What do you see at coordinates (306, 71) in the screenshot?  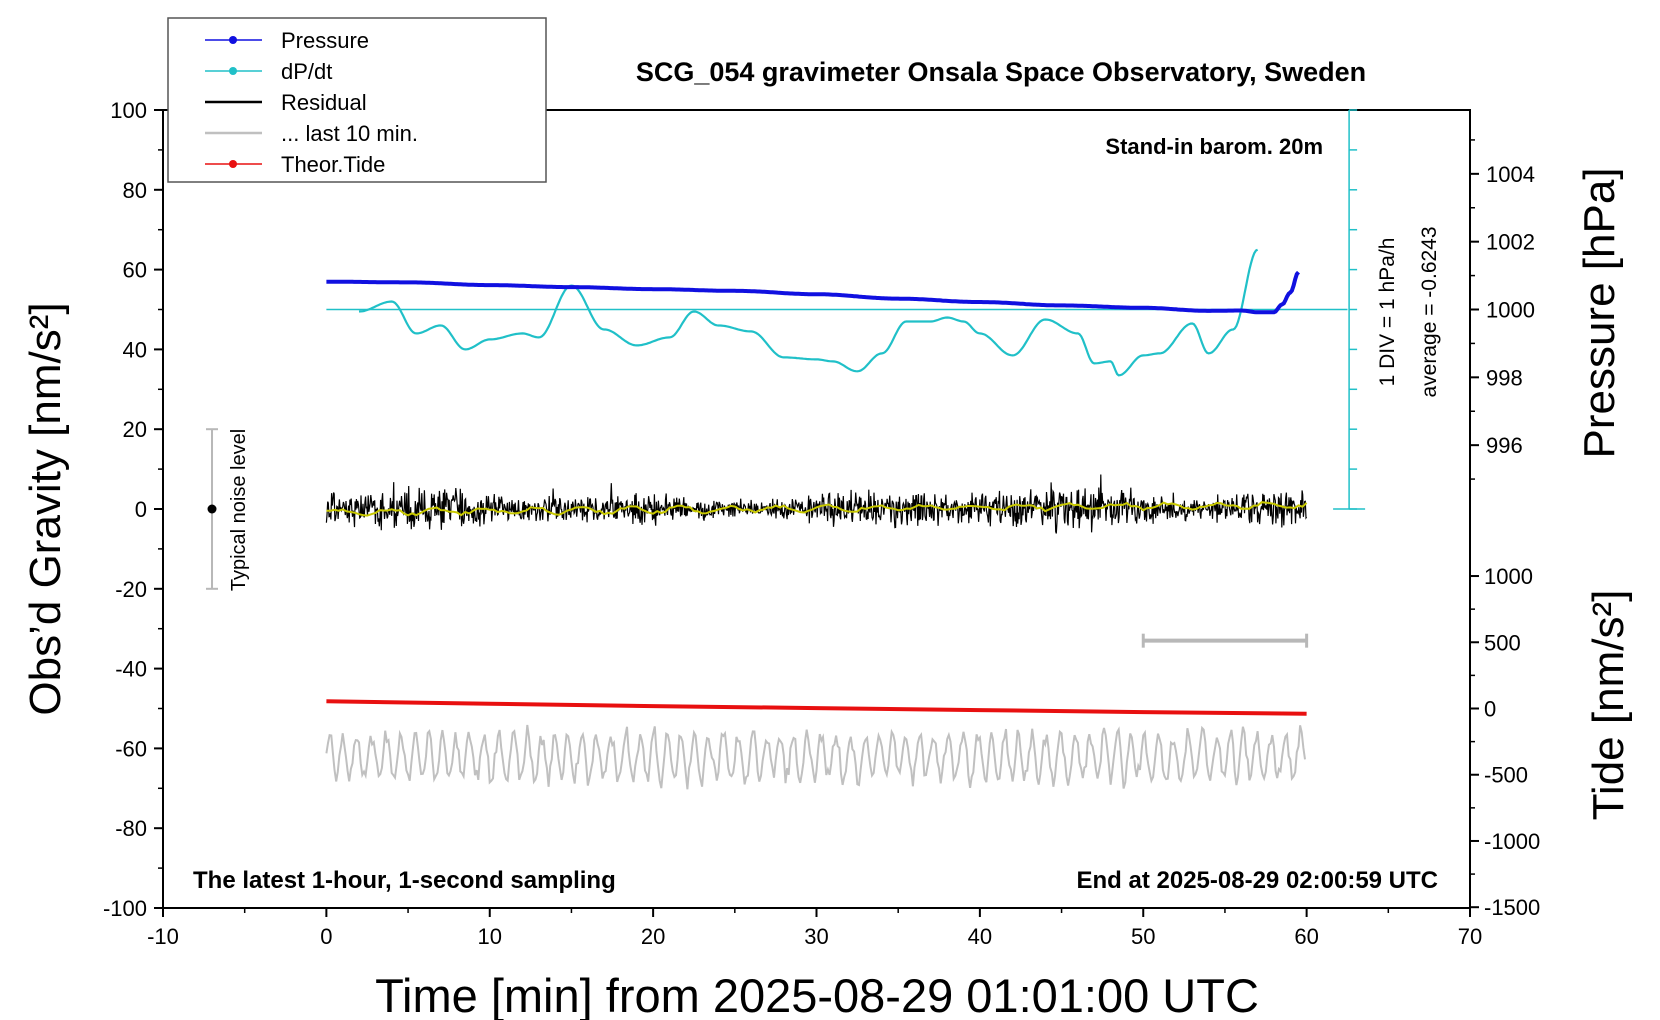 I see `legend-label: dP/dt` at bounding box center [306, 71].